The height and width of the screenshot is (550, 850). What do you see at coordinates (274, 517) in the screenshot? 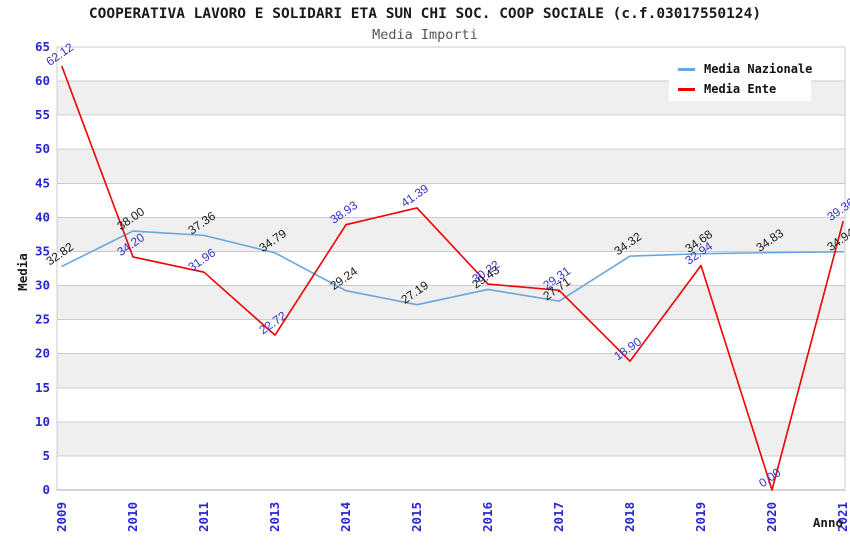
I see `x-tick-label: 2013` at bounding box center [274, 517].